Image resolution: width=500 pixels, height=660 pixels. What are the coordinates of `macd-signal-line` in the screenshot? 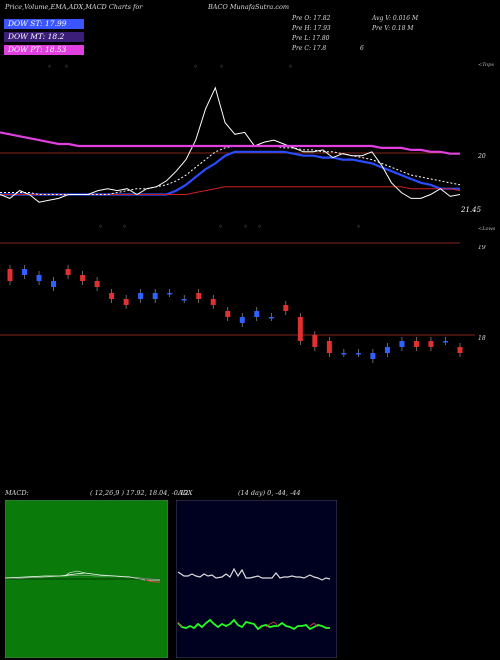 It's located at (82, 577).